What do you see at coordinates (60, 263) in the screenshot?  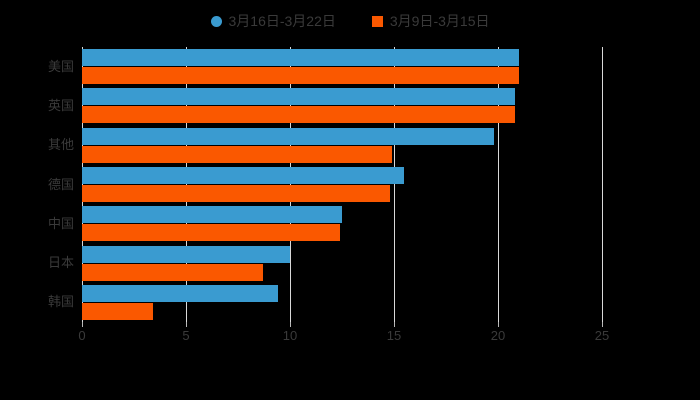 I see `y-axis-label: 日本` at bounding box center [60, 263].